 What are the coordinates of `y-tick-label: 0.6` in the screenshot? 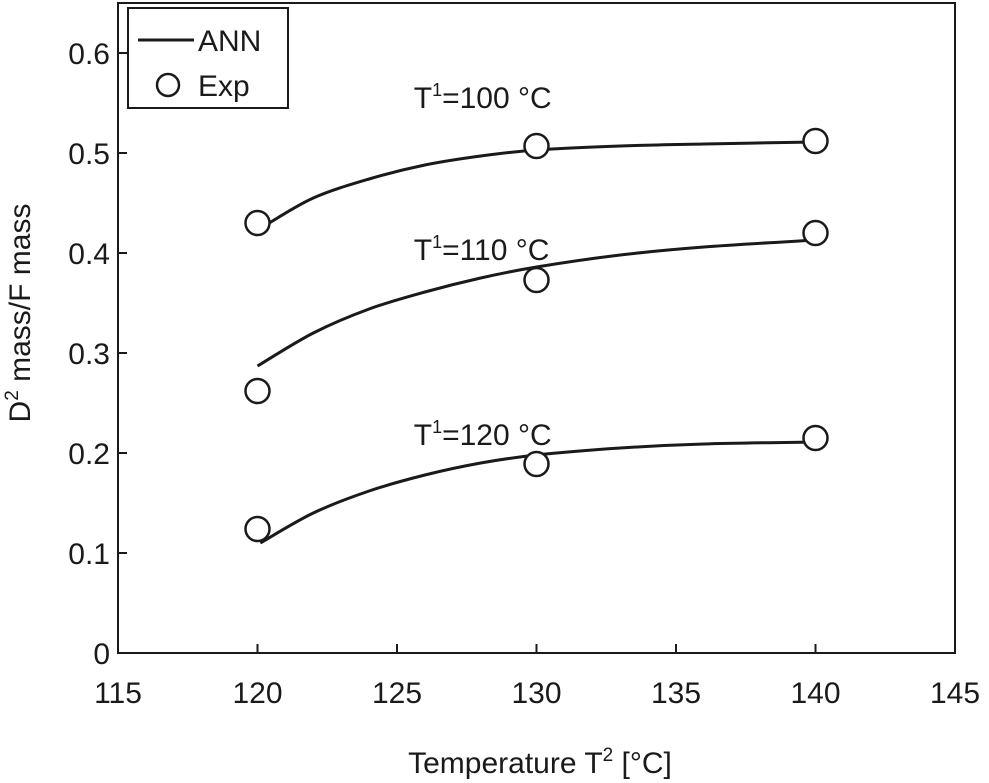 It's located at (89, 54).